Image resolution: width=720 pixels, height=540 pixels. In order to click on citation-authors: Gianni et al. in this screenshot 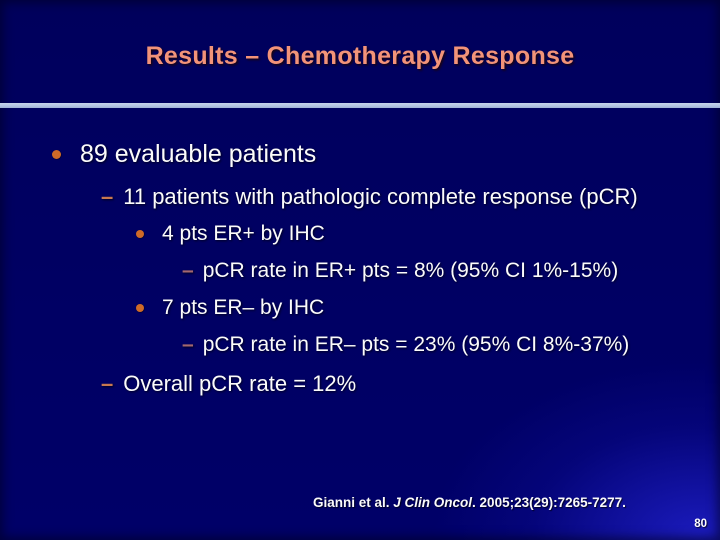, I will do `click(353, 502)`.